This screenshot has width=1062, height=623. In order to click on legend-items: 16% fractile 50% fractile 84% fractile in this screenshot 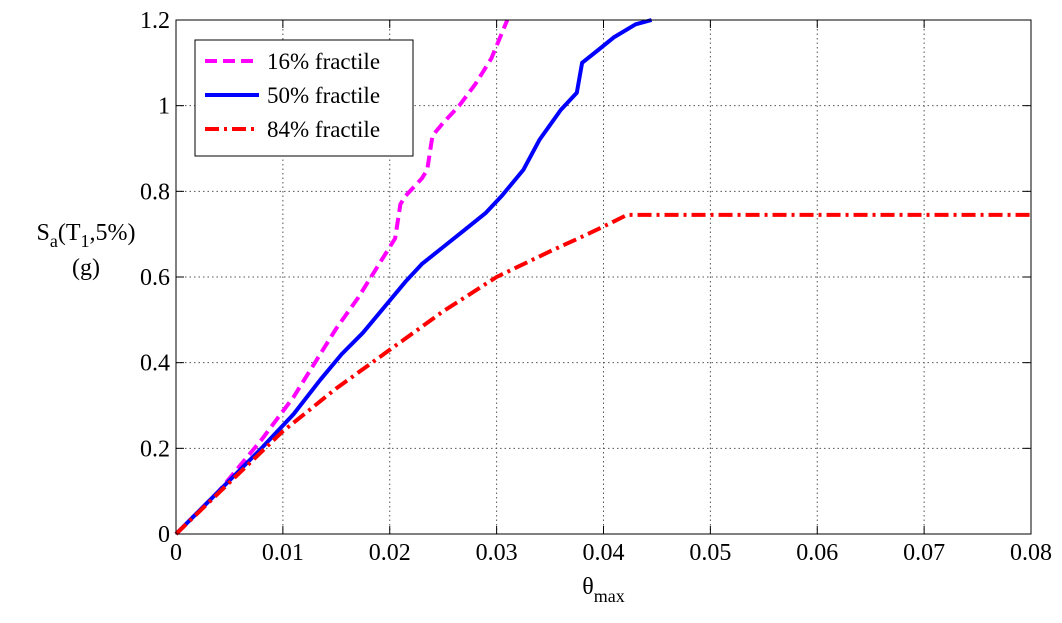, I will do `click(292, 95)`.